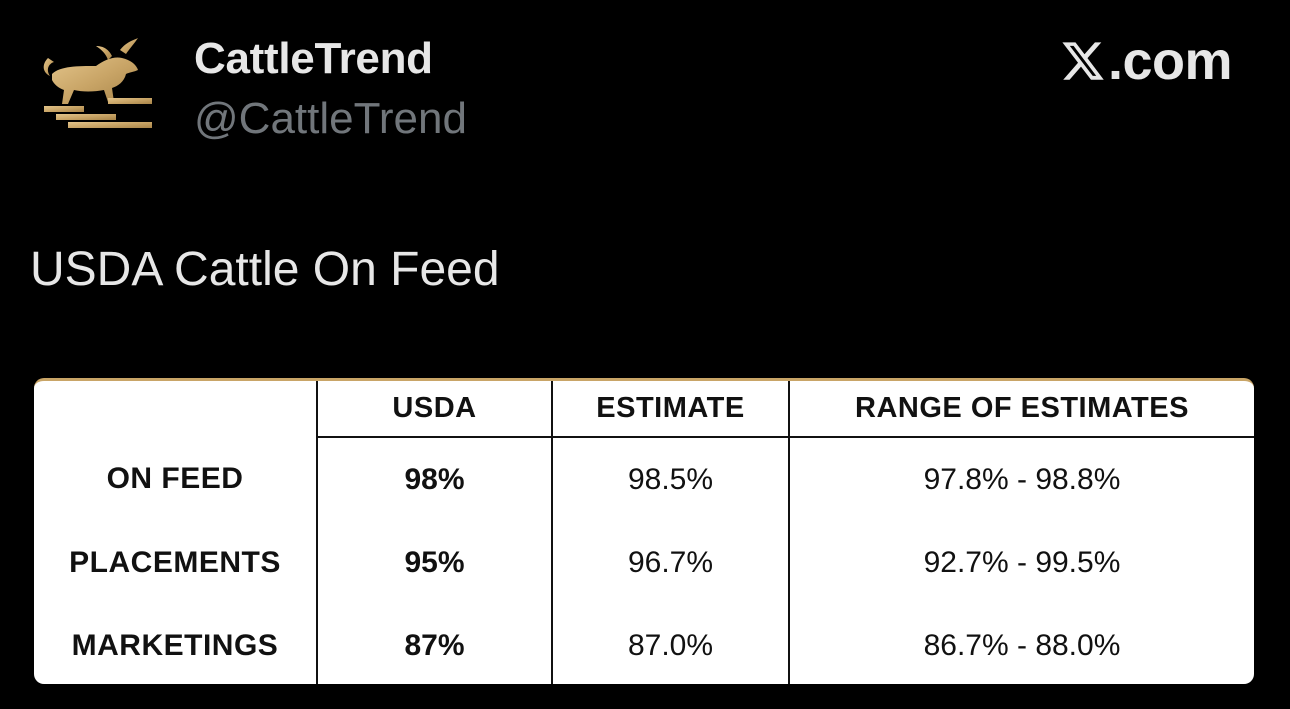 This screenshot has width=1290, height=709. Describe the element at coordinates (1021, 409) in the screenshot. I see `header-range: RANGE OF ESTIMATES` at that location.